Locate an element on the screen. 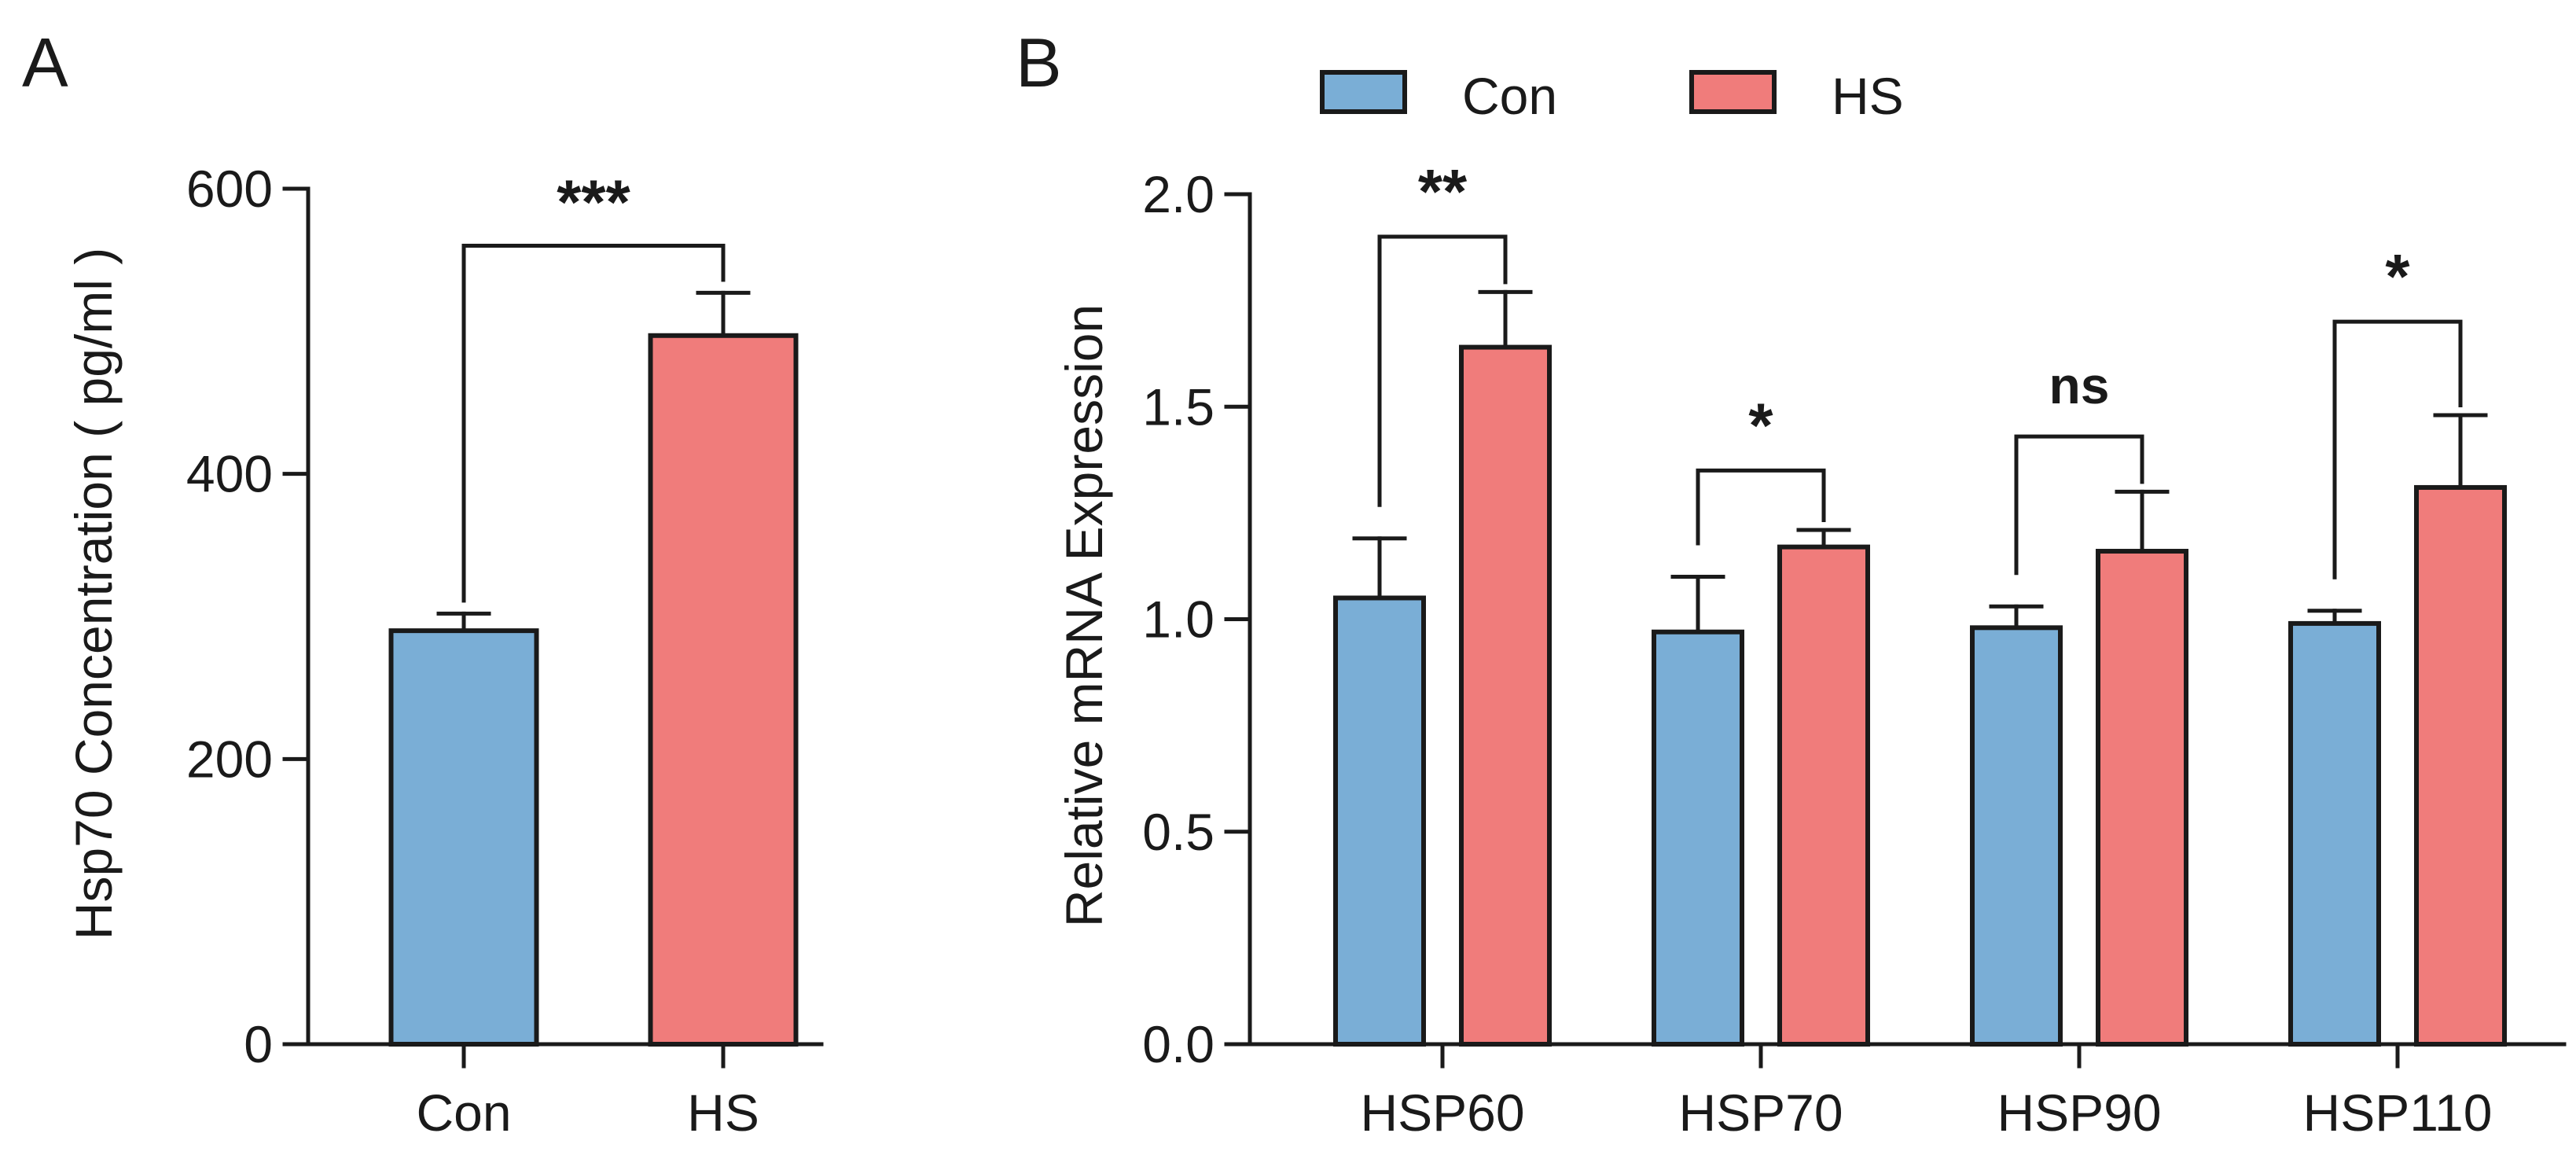 The height and width of the screenshot is (1170, 2576). panel-a-significance-bracket is located at coordinates (593, 423).